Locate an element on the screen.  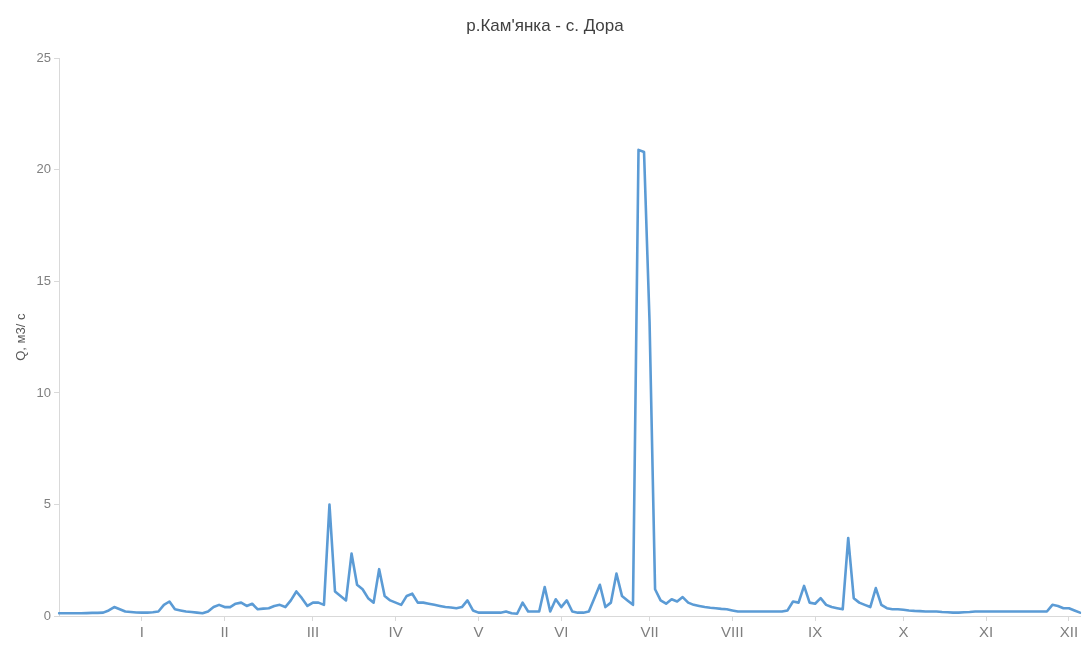
x-tick-label: V is located at coordinates (478, 632).